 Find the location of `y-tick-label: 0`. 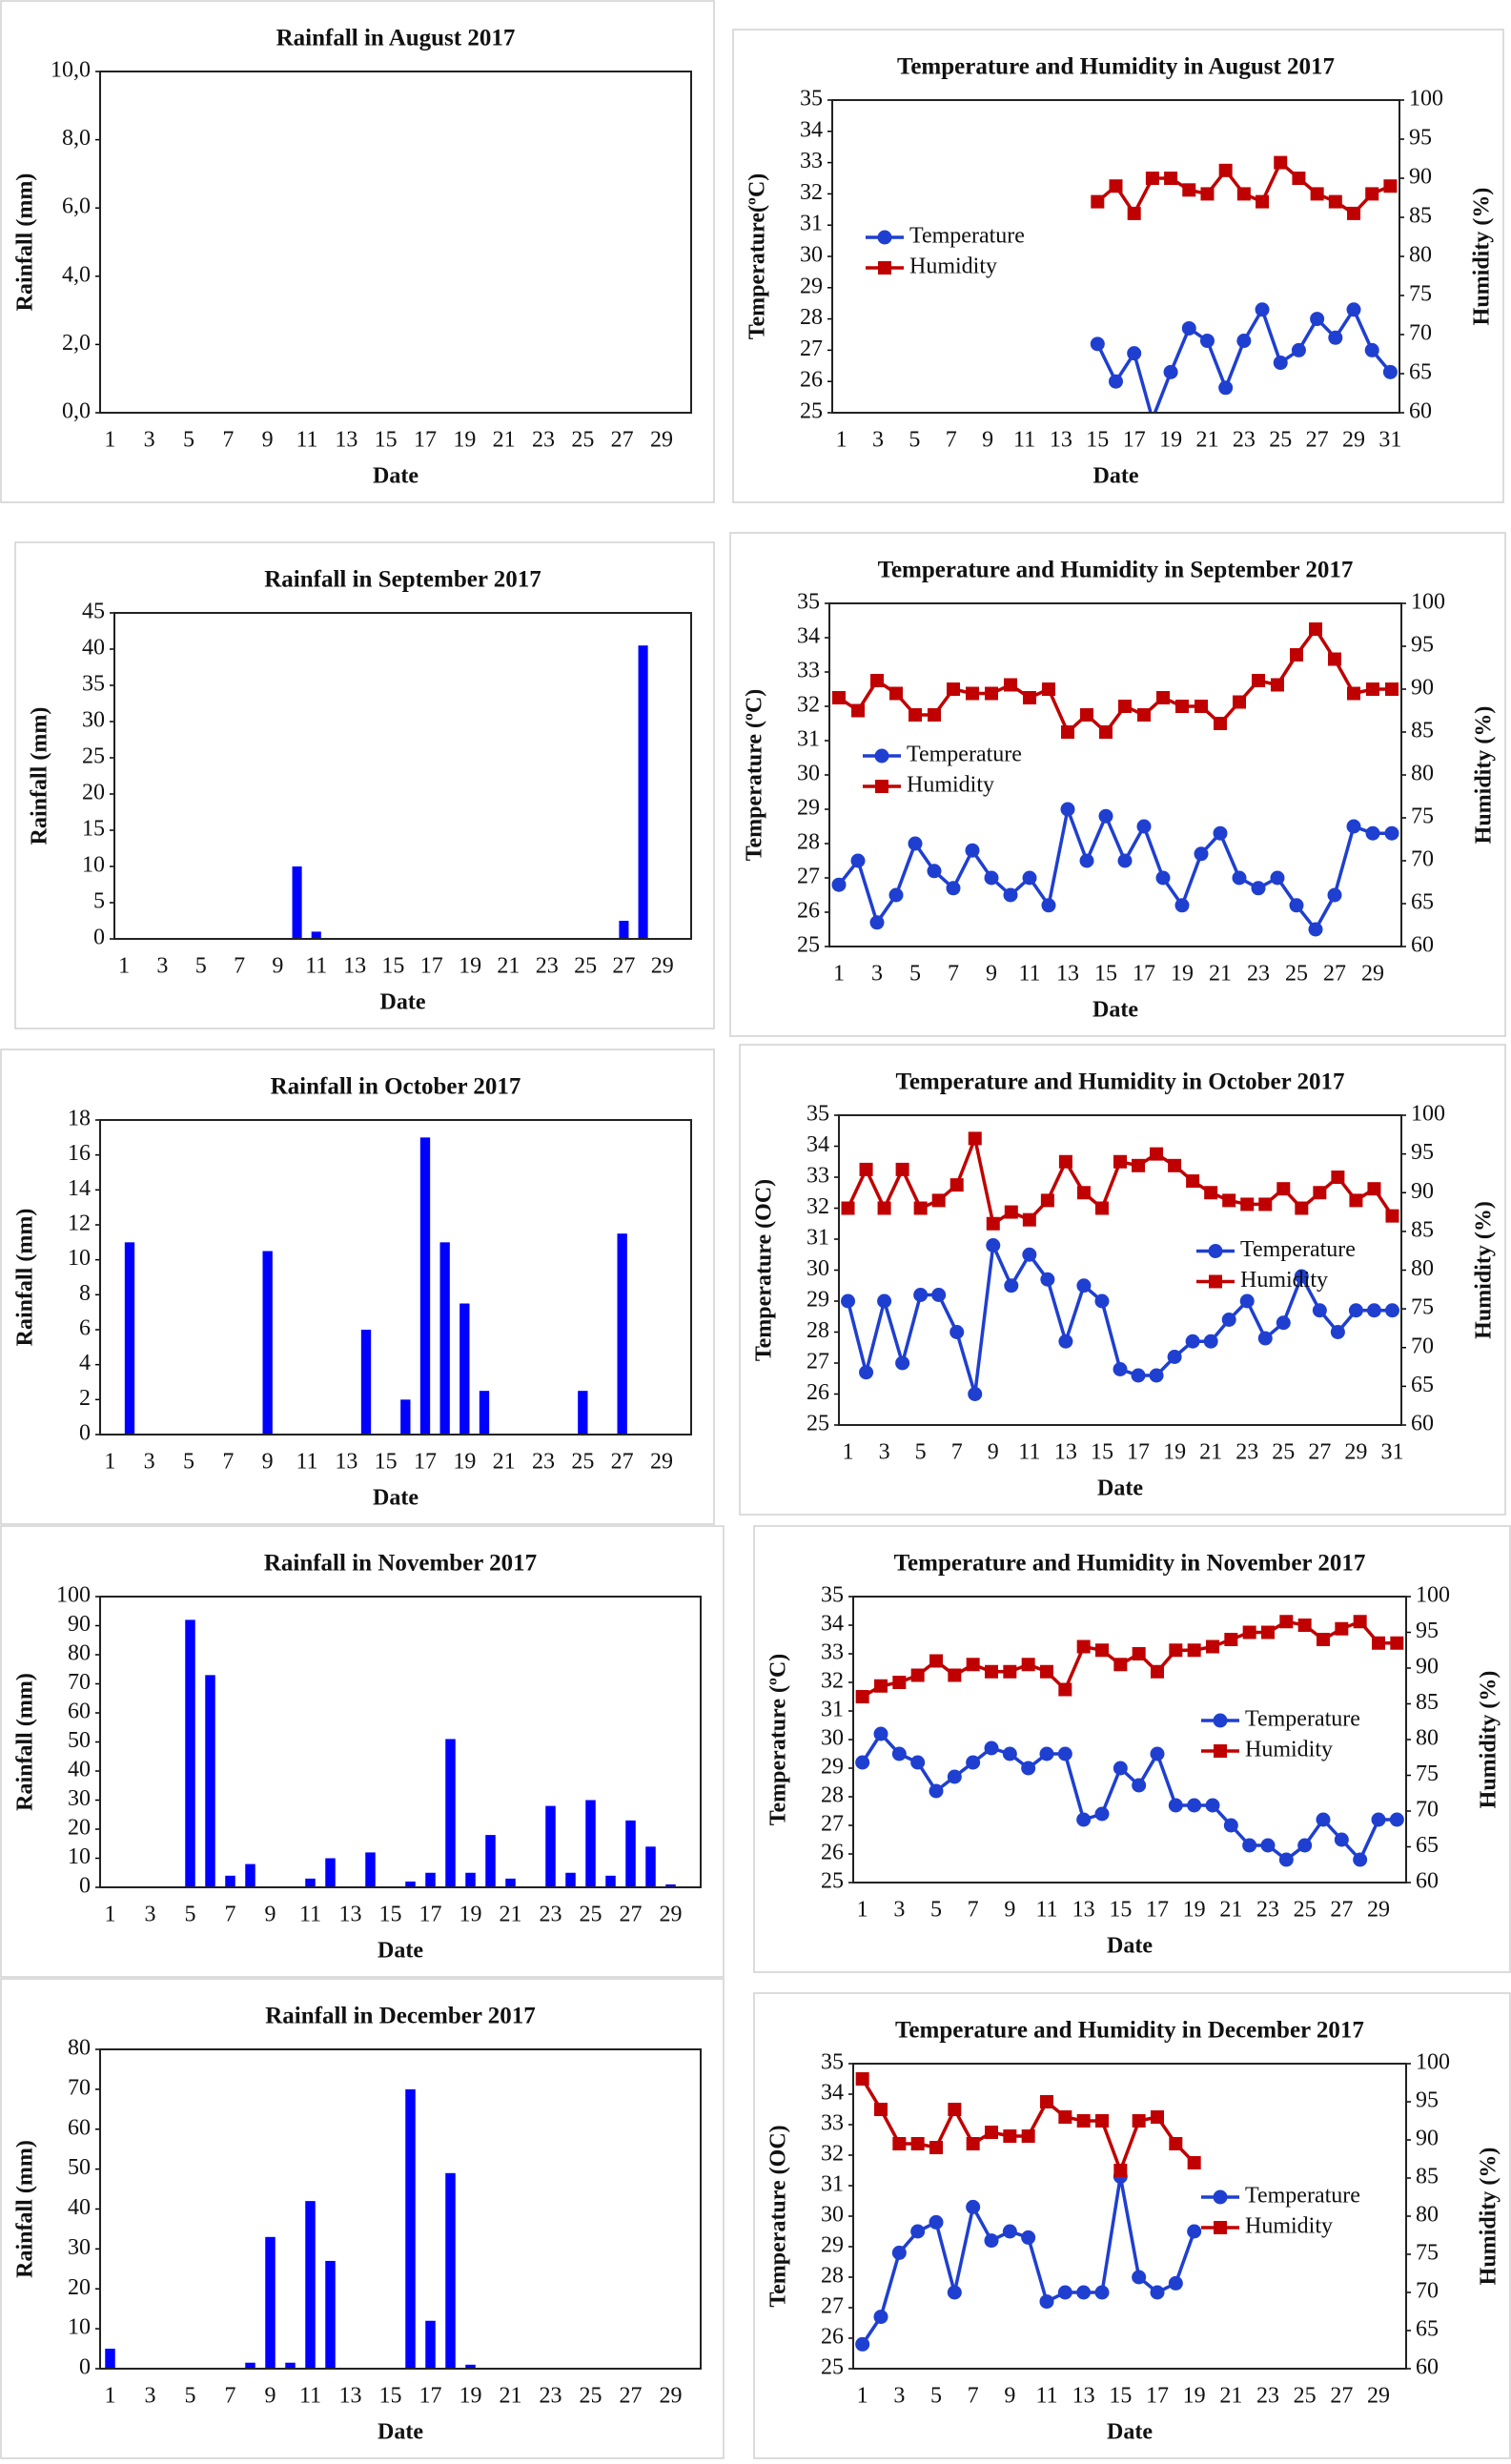

y-tick-label: 0 is located at coordinates (99, 938).